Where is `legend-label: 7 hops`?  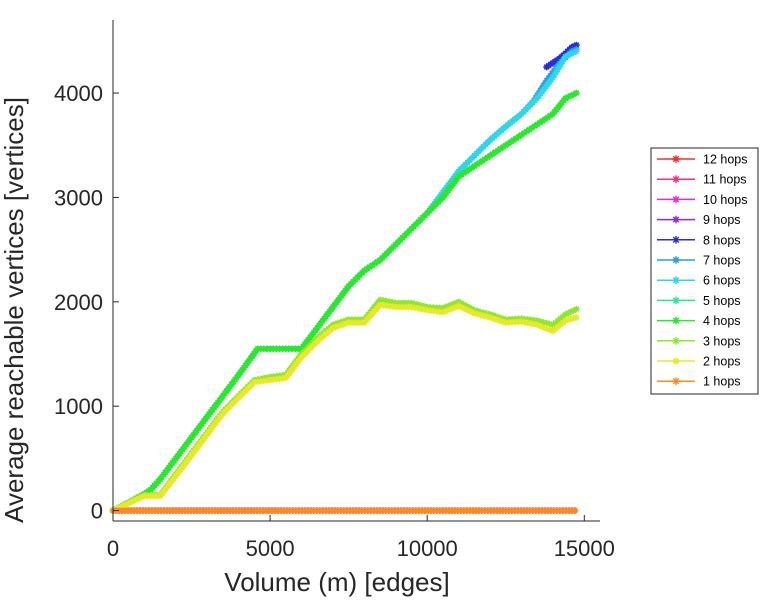 legend-label: 7 hops is located at coordinates (722, 261).